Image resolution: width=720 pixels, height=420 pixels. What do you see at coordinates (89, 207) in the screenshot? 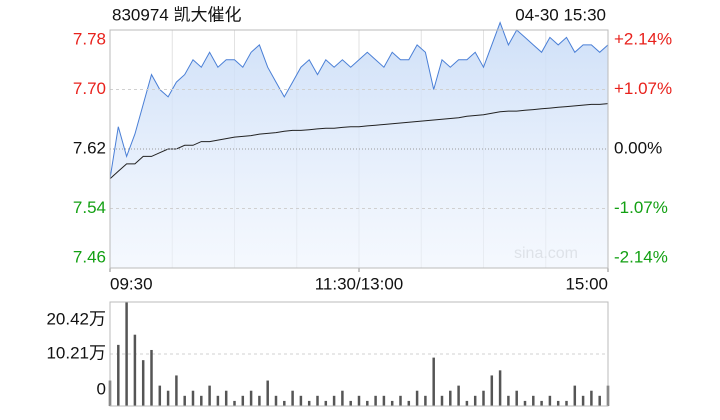
I see `y-tick-label: 7.54` at bounding box center [89, 207].